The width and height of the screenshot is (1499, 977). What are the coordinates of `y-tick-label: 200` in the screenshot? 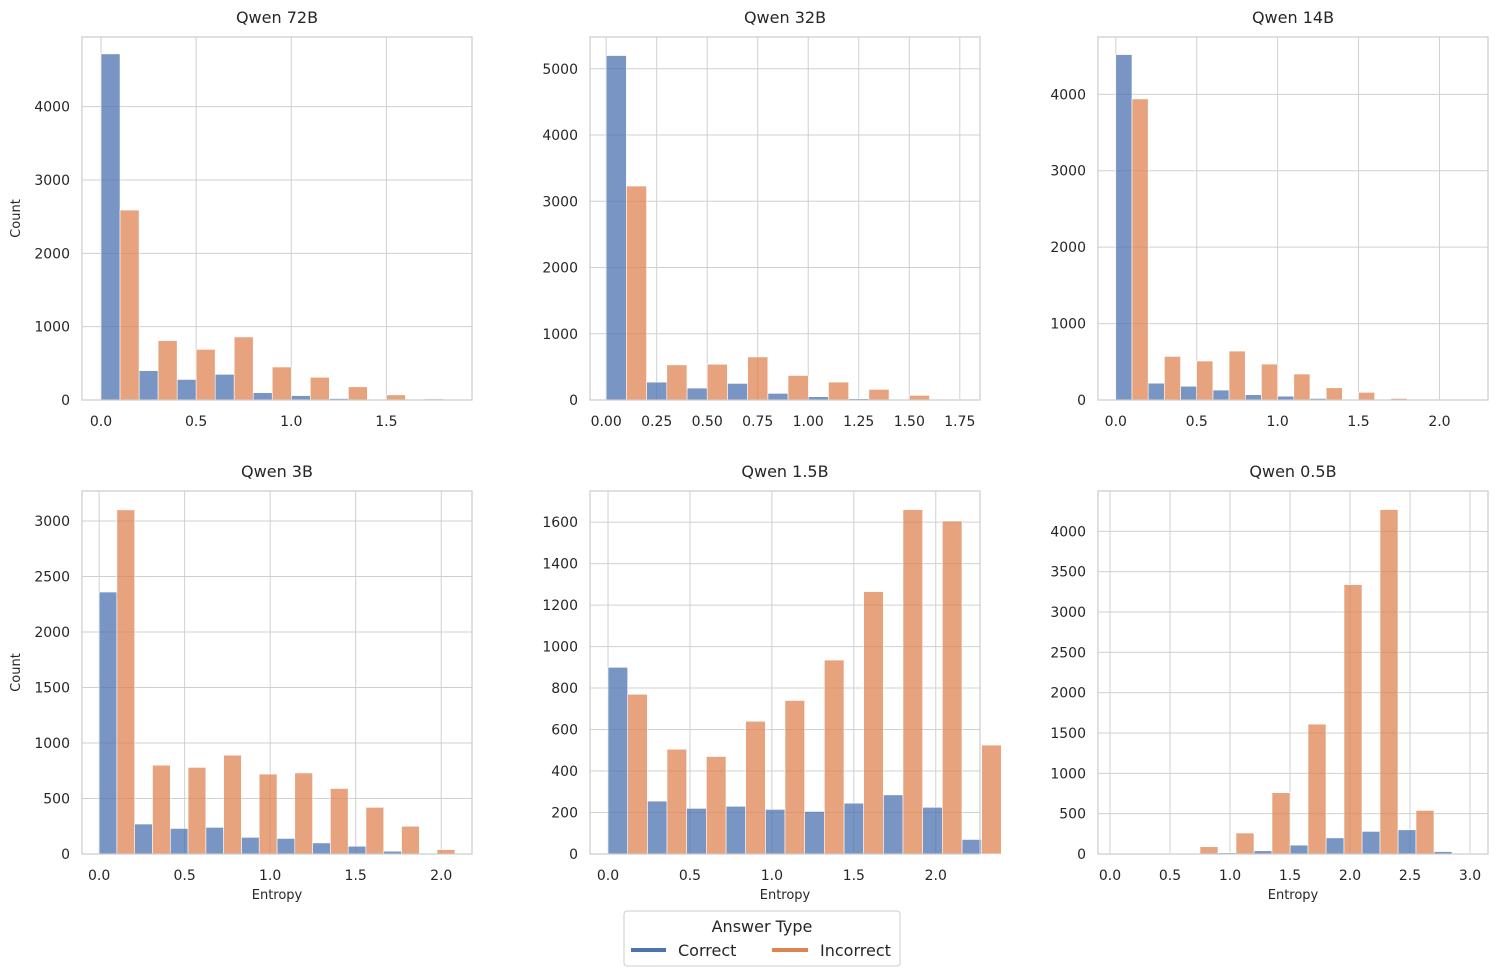 It's located at (564, 814).